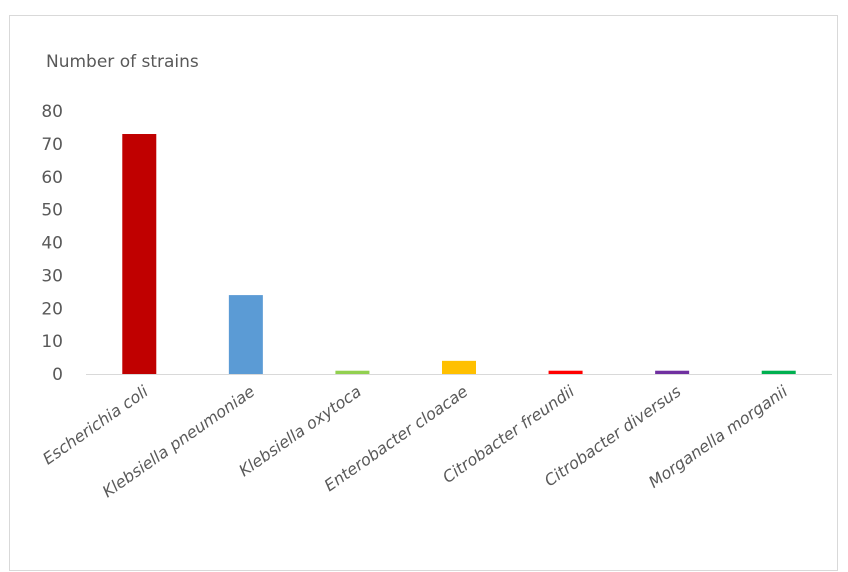 The width and height of the screenshot is (848, 572). I want to click on y-tick-label: 10, so click(52, 342).